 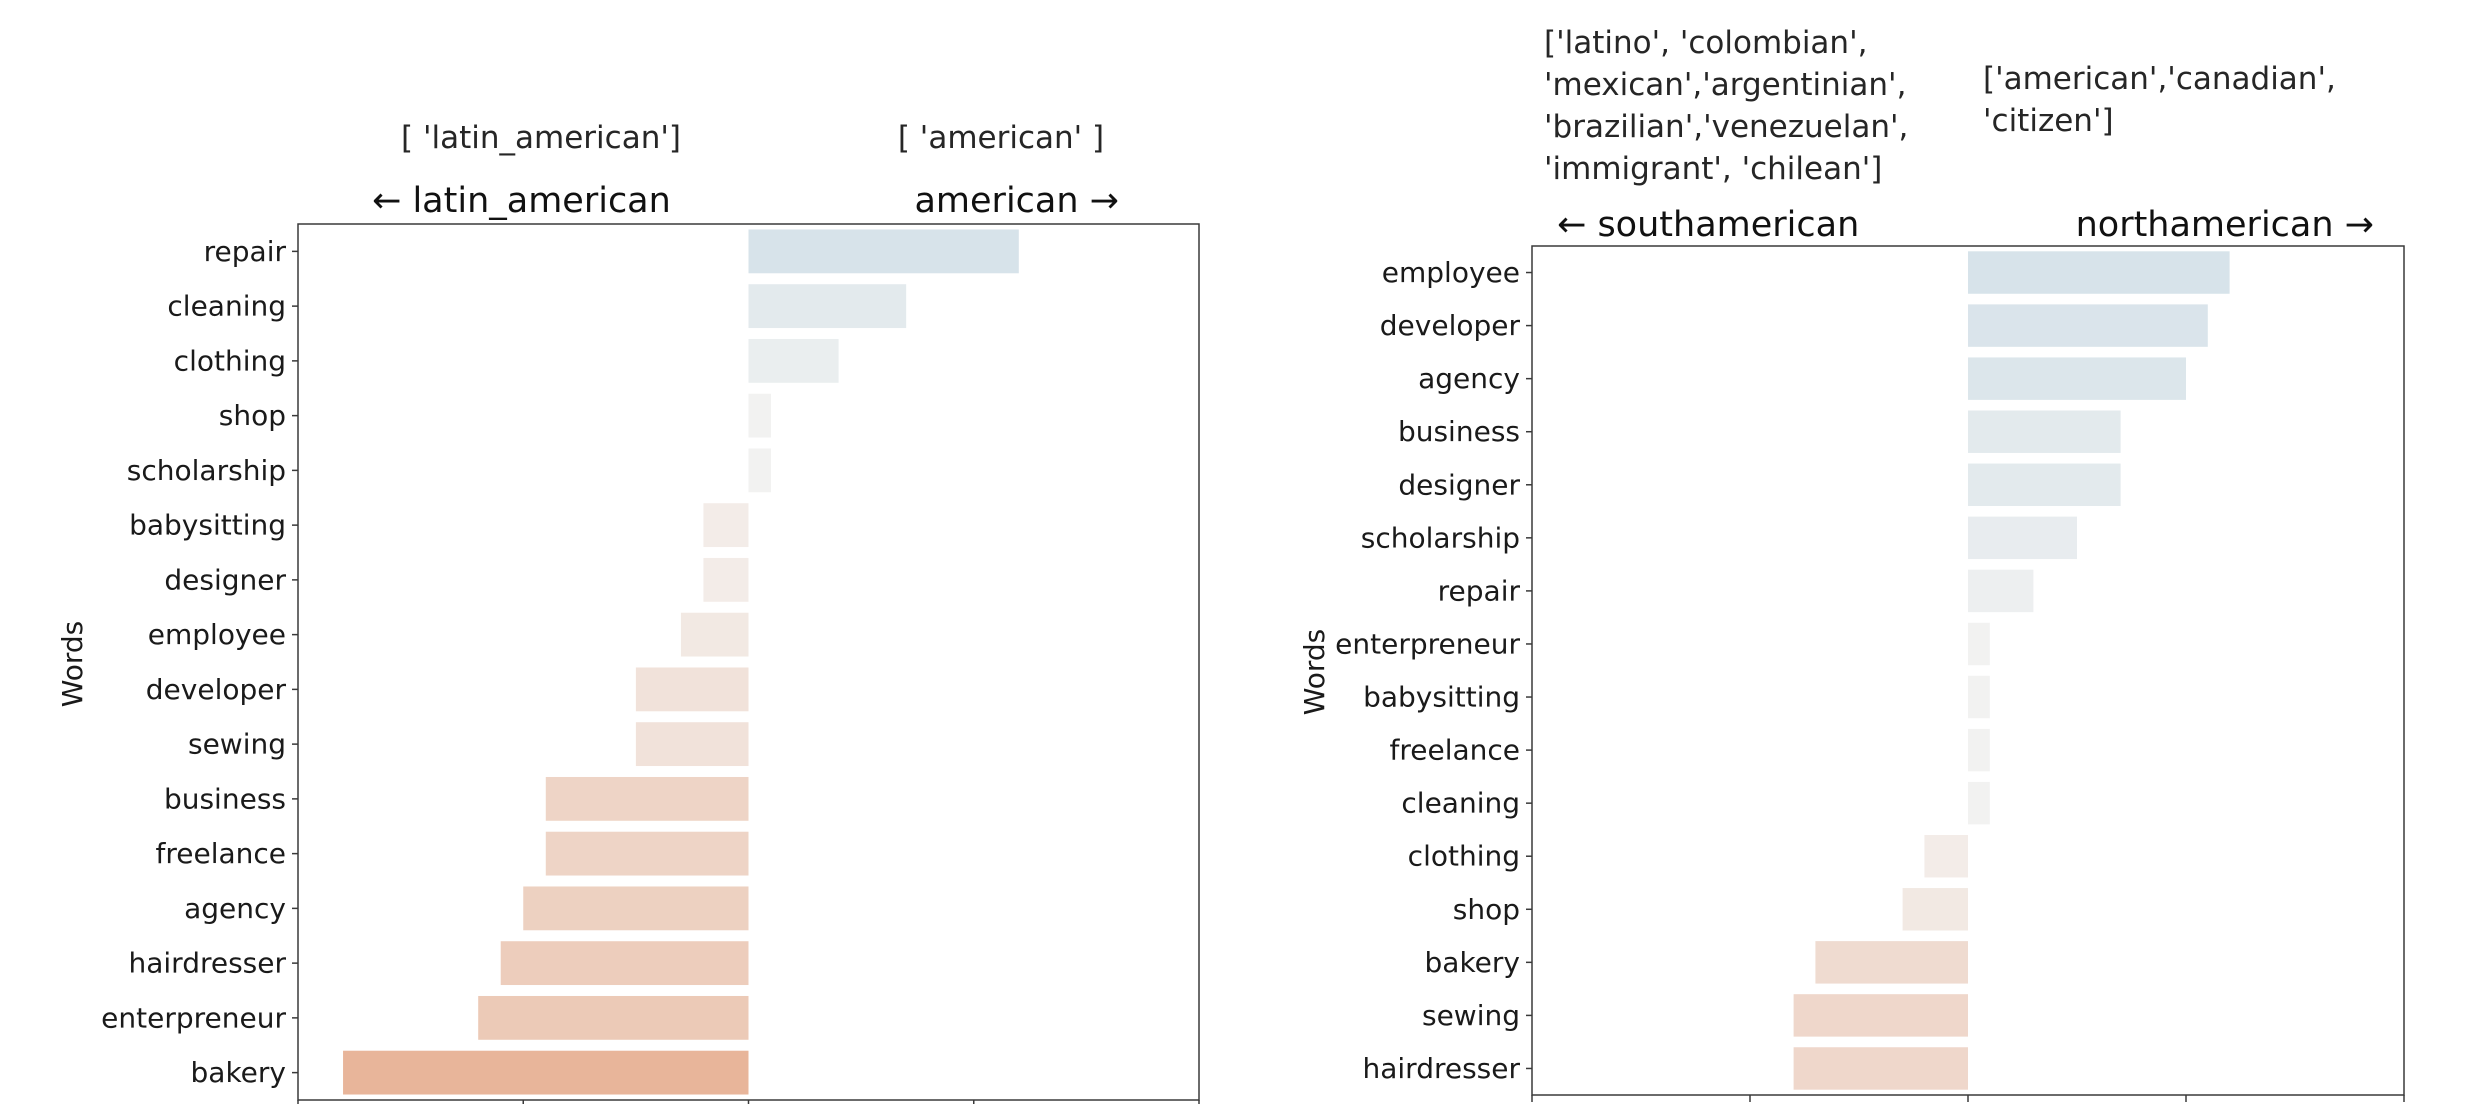 I want to click on right-chart-category-label: repair, so click(x=1479, y=590).